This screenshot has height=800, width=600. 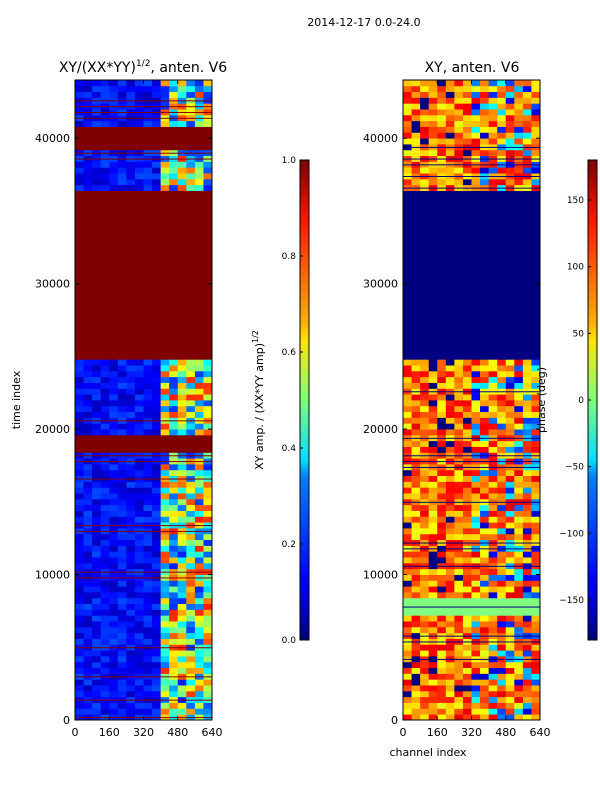 I want to click on colorbar-tick-label: −50, so click(x=574, y=468).